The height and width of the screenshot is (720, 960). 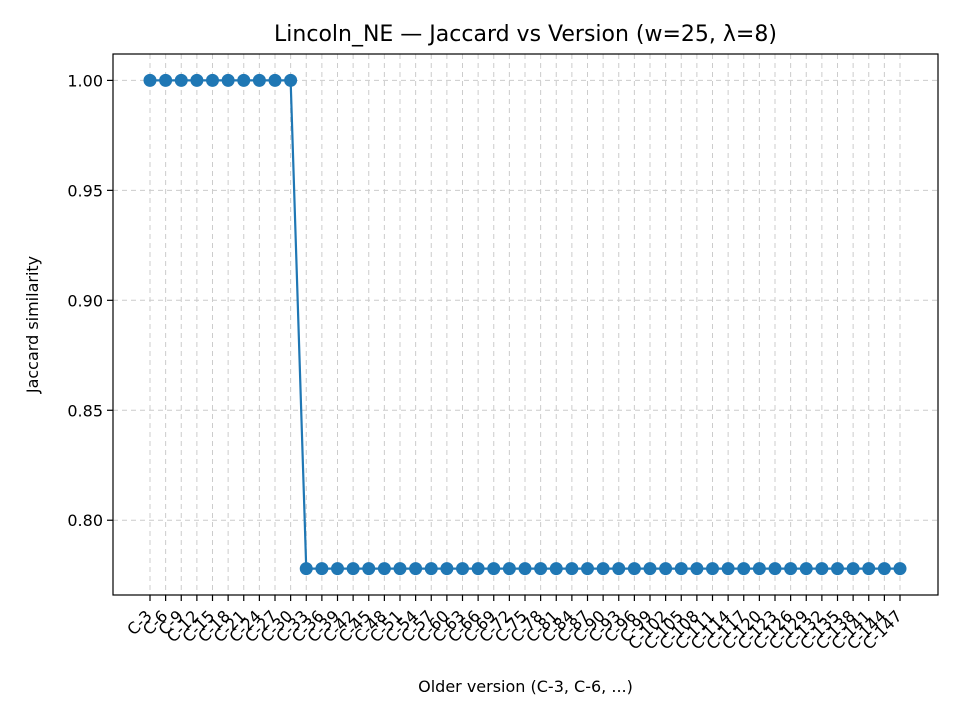 I want to click on y-tick-label: 0.90, so click(x=85, y=300).